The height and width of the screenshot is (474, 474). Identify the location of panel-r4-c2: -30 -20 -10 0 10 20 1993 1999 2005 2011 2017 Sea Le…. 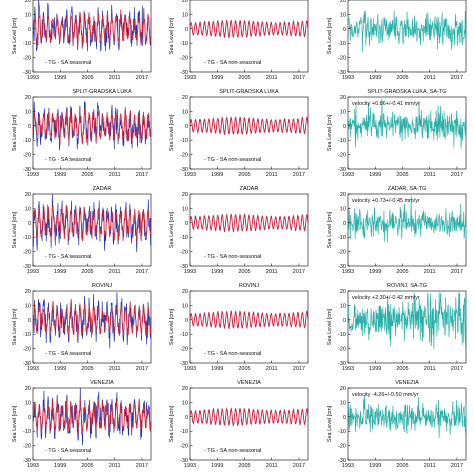
(397, 427).